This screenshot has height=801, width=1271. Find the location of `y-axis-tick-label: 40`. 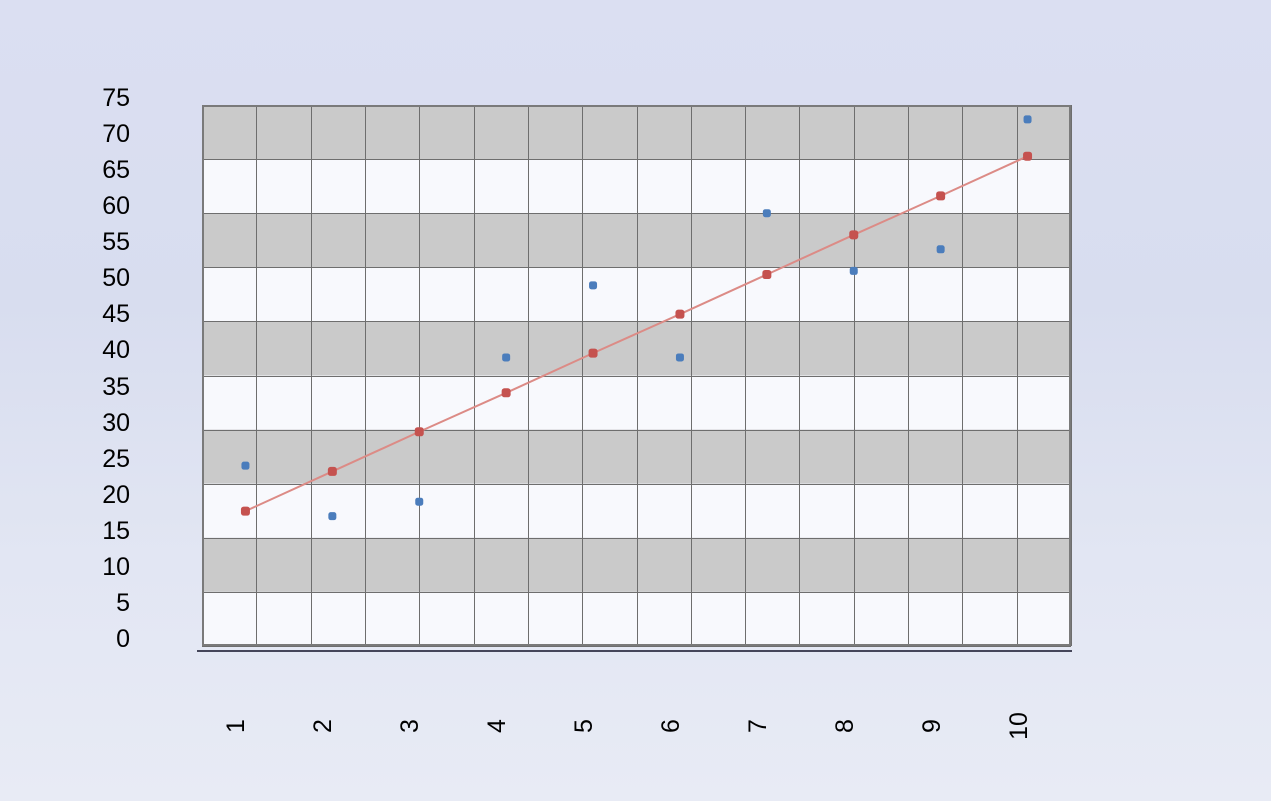

y-axis-tick-label: 40 is located at coordinates (116, 350).